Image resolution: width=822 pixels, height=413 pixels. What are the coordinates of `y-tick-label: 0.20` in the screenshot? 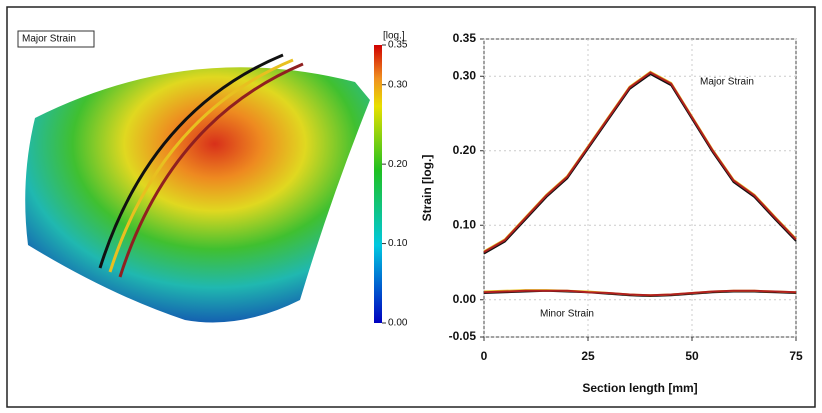 It's located at (465, 150).